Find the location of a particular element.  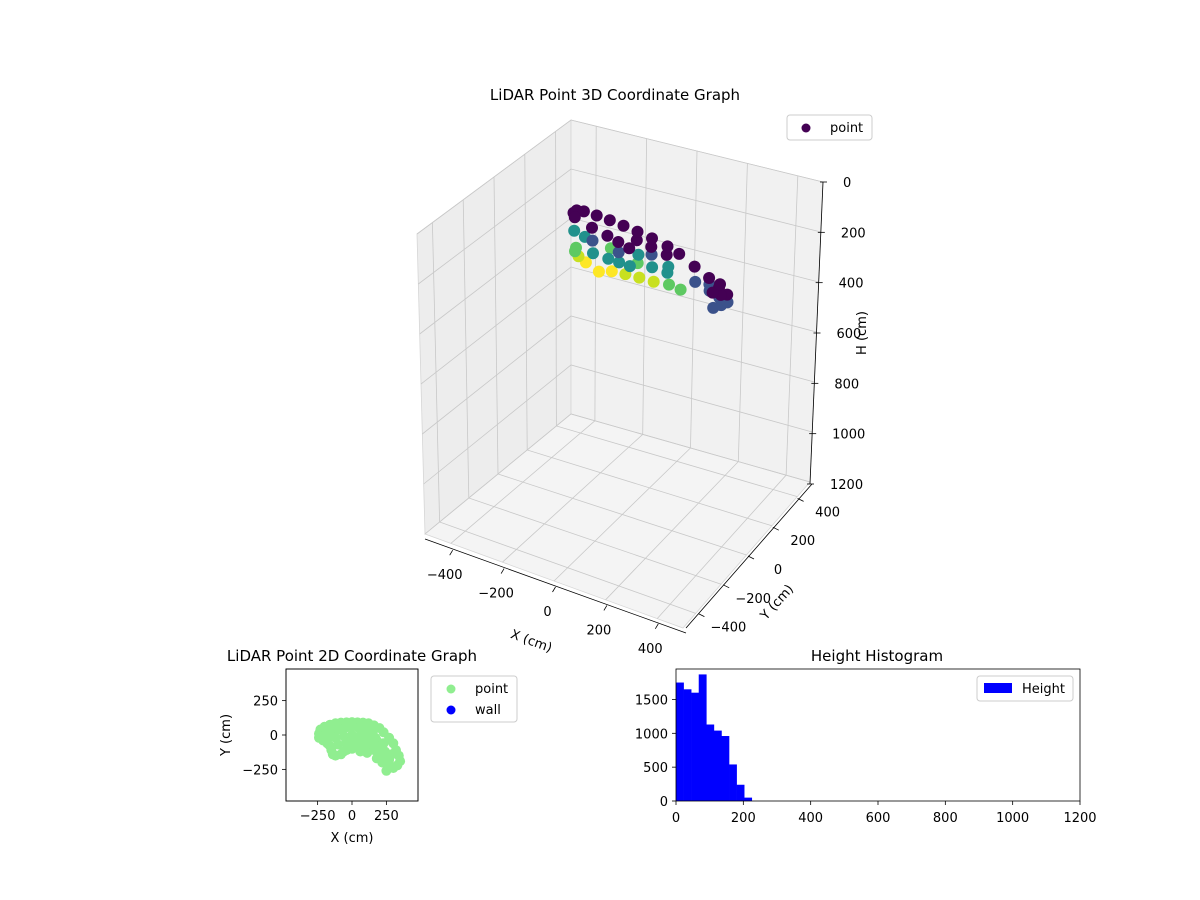

y-tick-label: 250 is located at coordinates (265, 702).